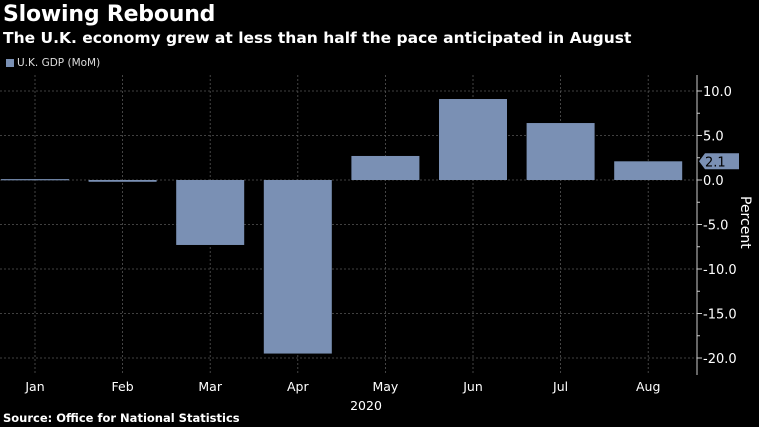  I want to click on chart-title: Slowing Rebound, so click(109, 14).